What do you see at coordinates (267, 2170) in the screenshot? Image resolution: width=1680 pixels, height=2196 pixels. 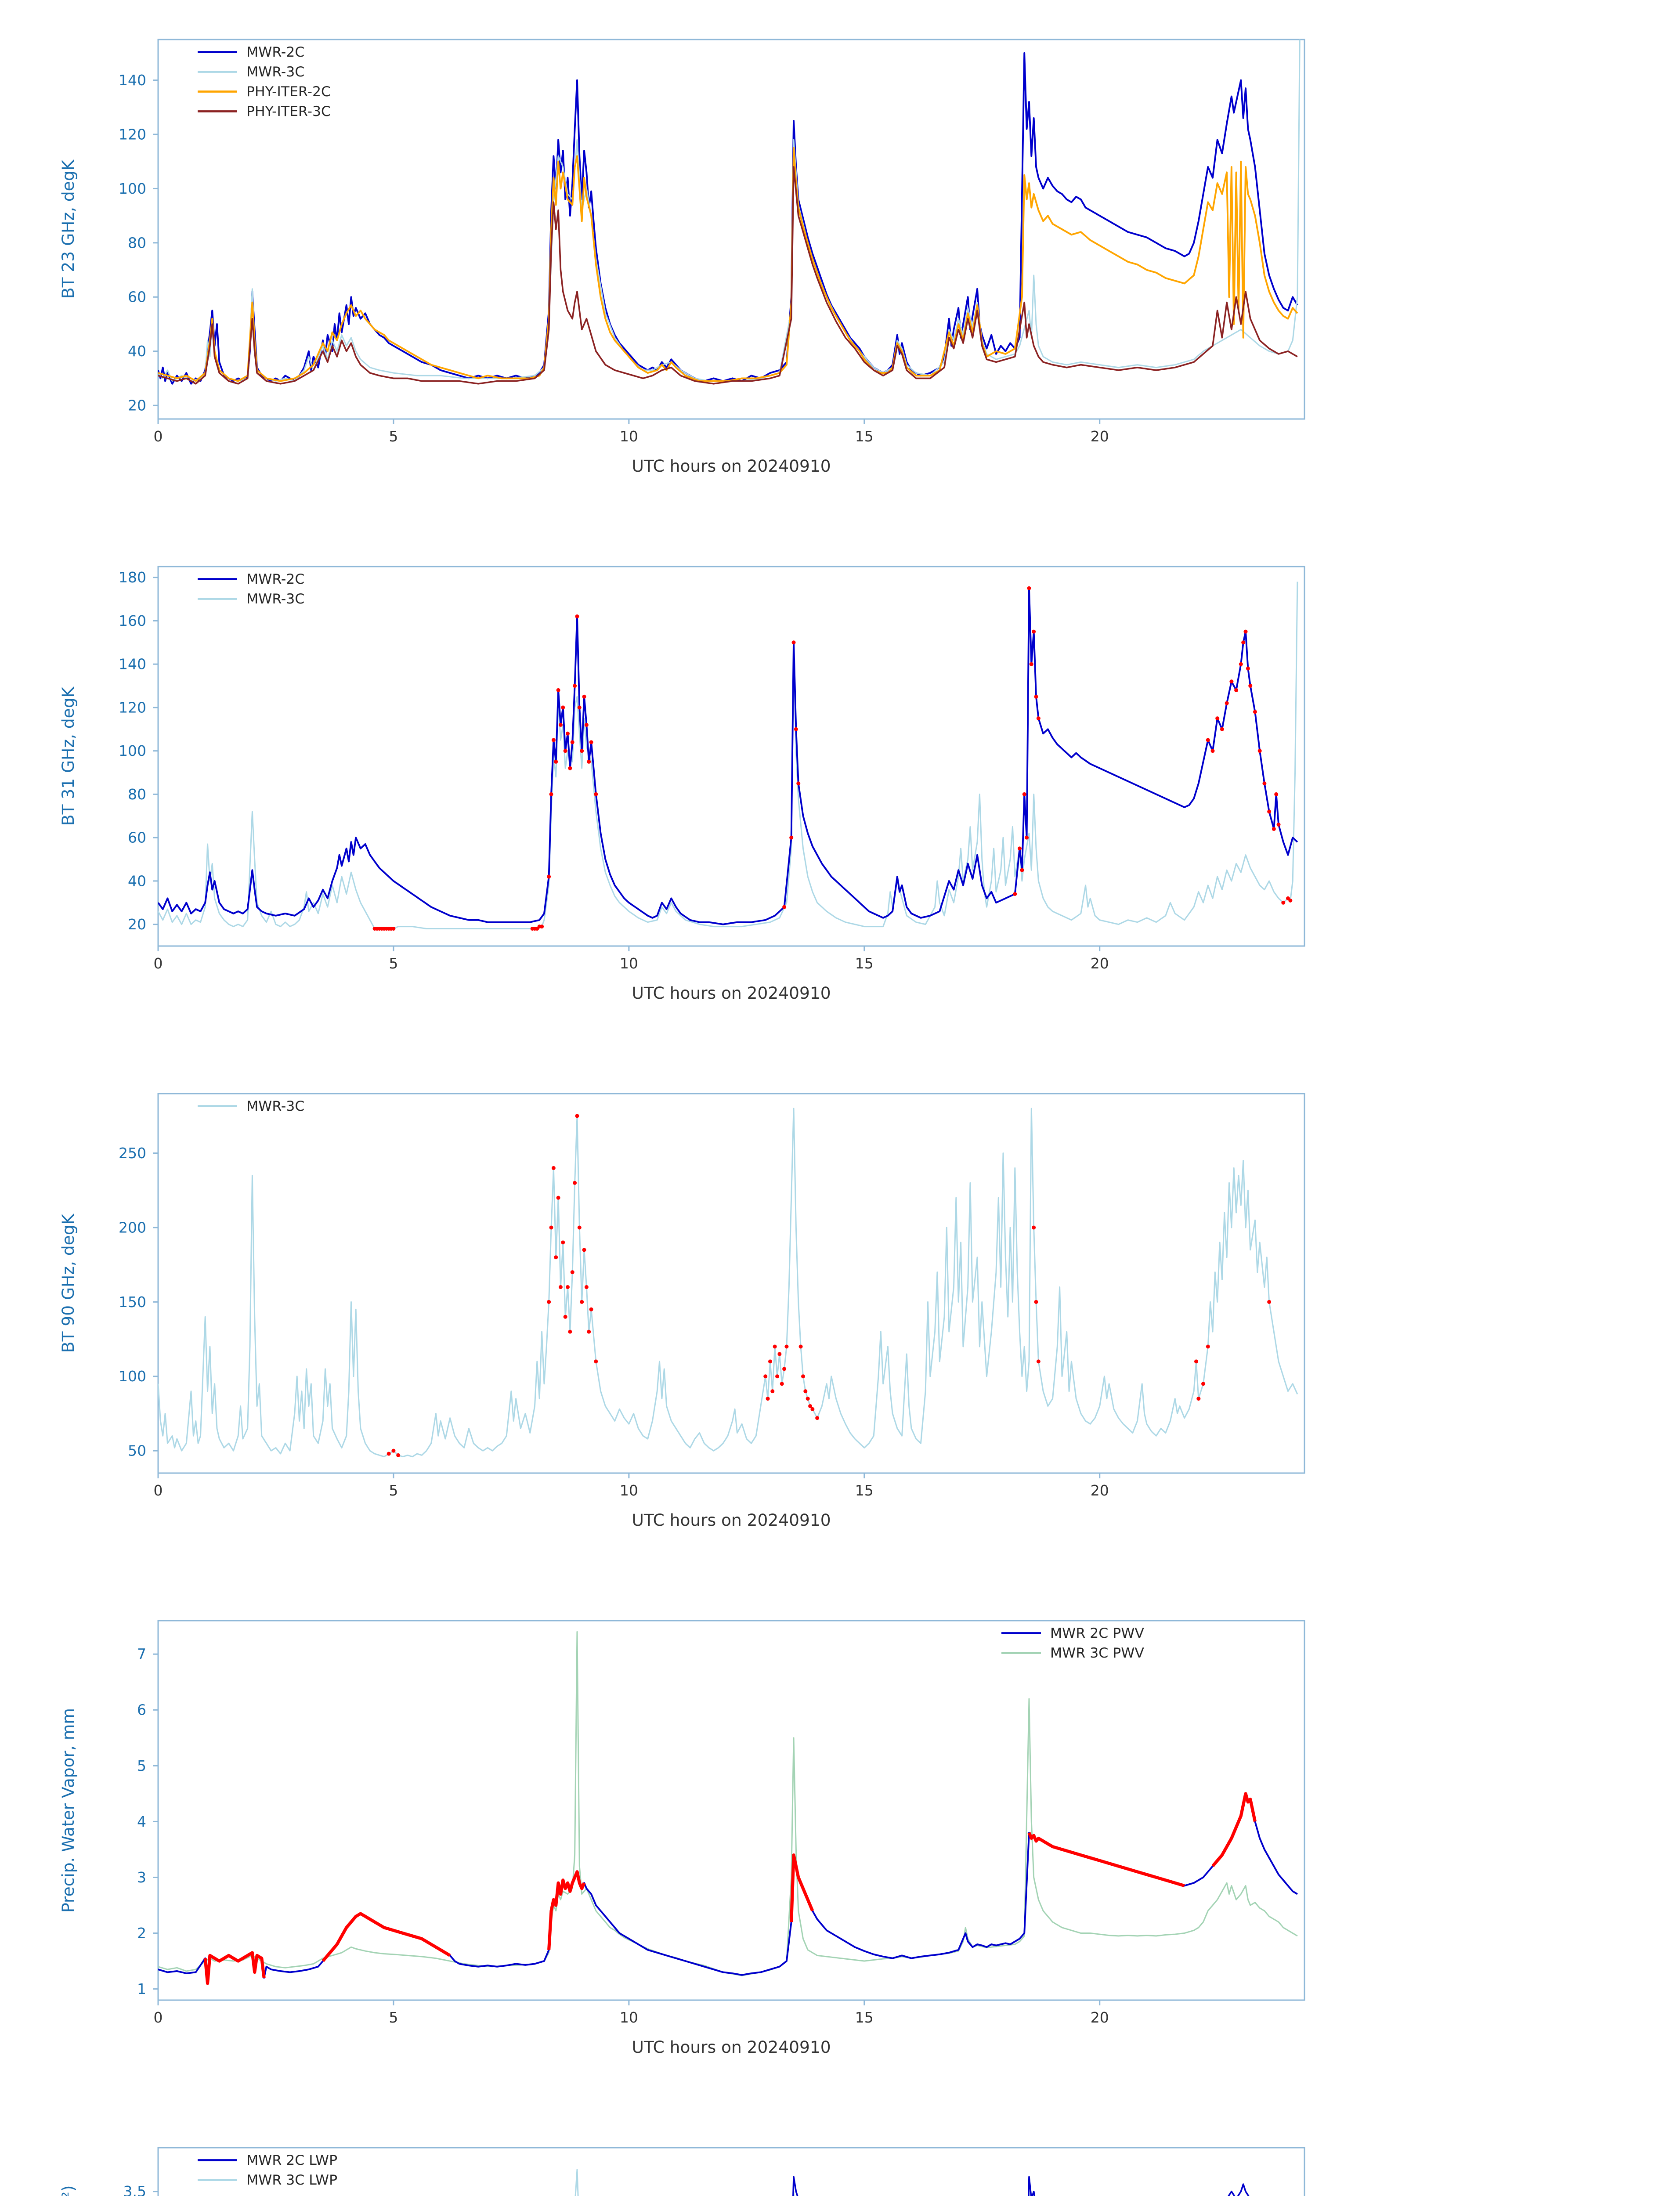 I see `legend: MWR 2C LWP MWR 3C LWP` at bounding box center [267, 2170].